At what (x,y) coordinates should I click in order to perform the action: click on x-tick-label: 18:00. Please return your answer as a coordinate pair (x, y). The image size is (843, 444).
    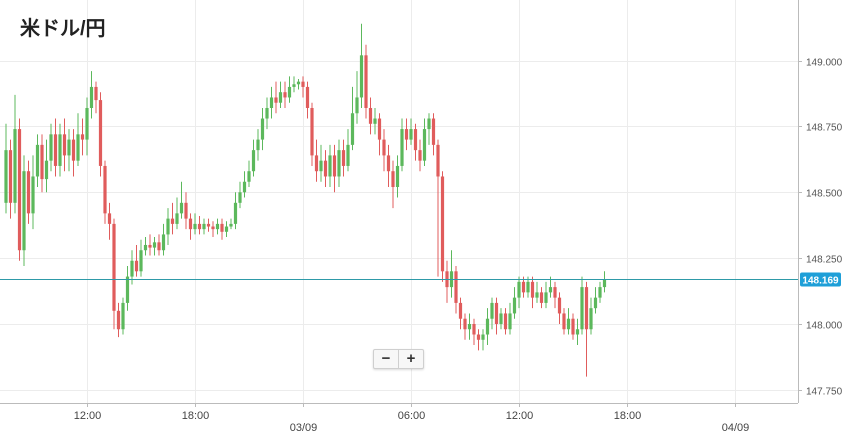
    Looking at the image, I should click on (628, 416).